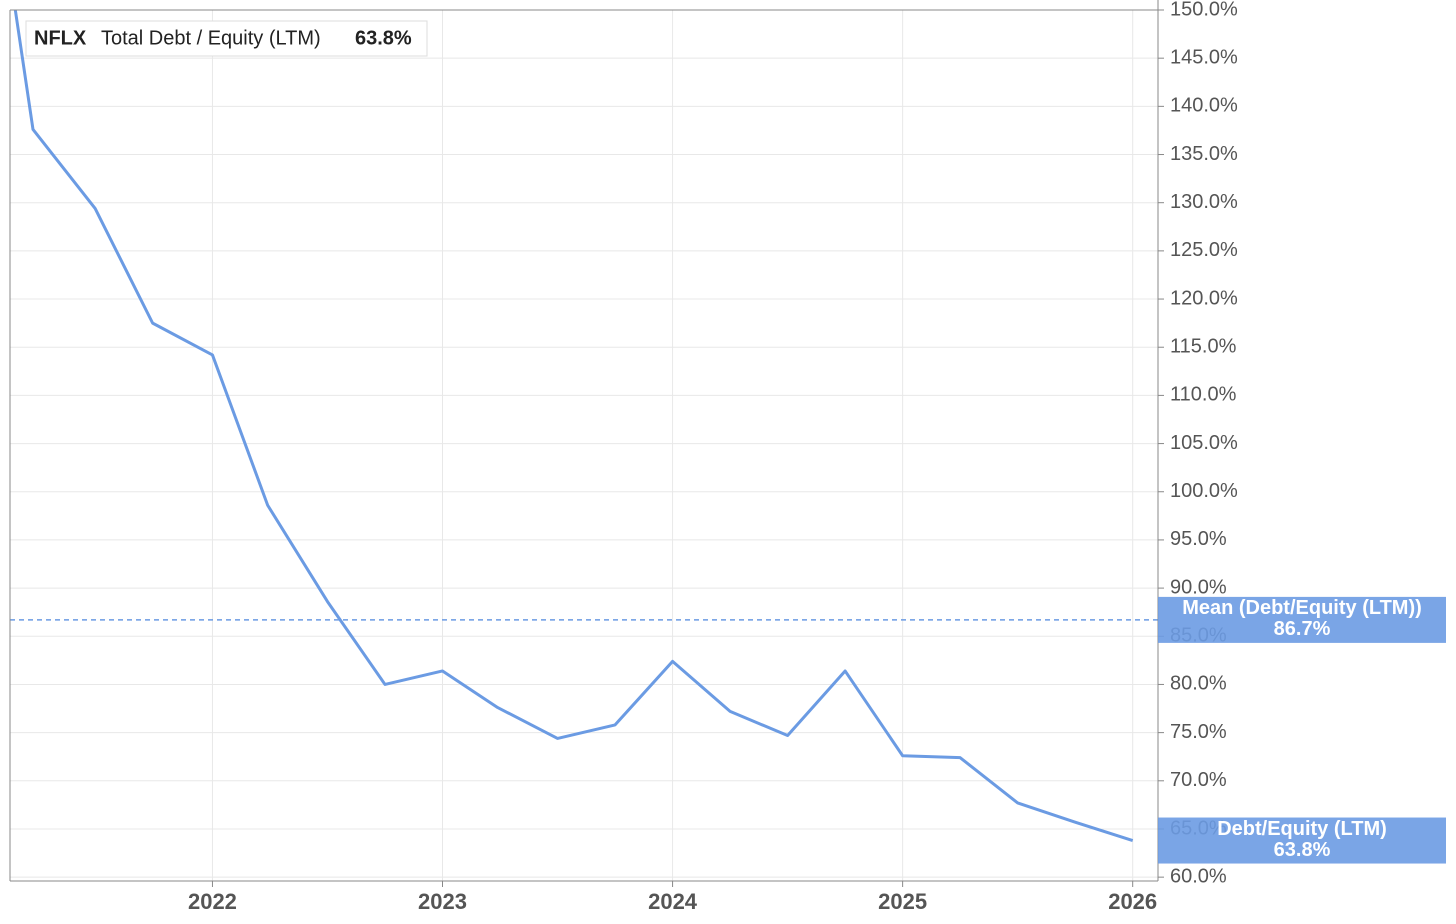  I want to click on value-box-name: Mean (Debt/Equity (LTM)), so click(1302, 608).